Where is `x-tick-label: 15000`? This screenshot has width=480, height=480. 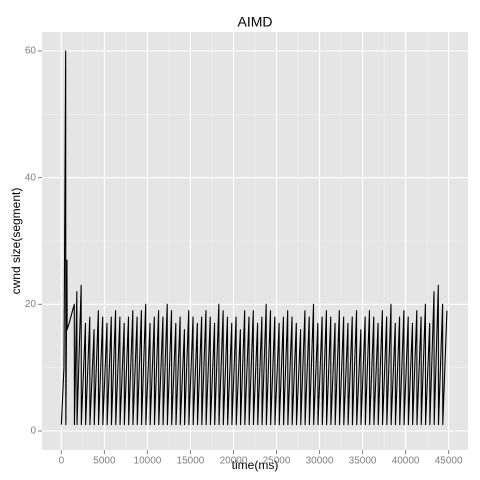 x-tick-label: 15000 is located at coordinates (191, 461).